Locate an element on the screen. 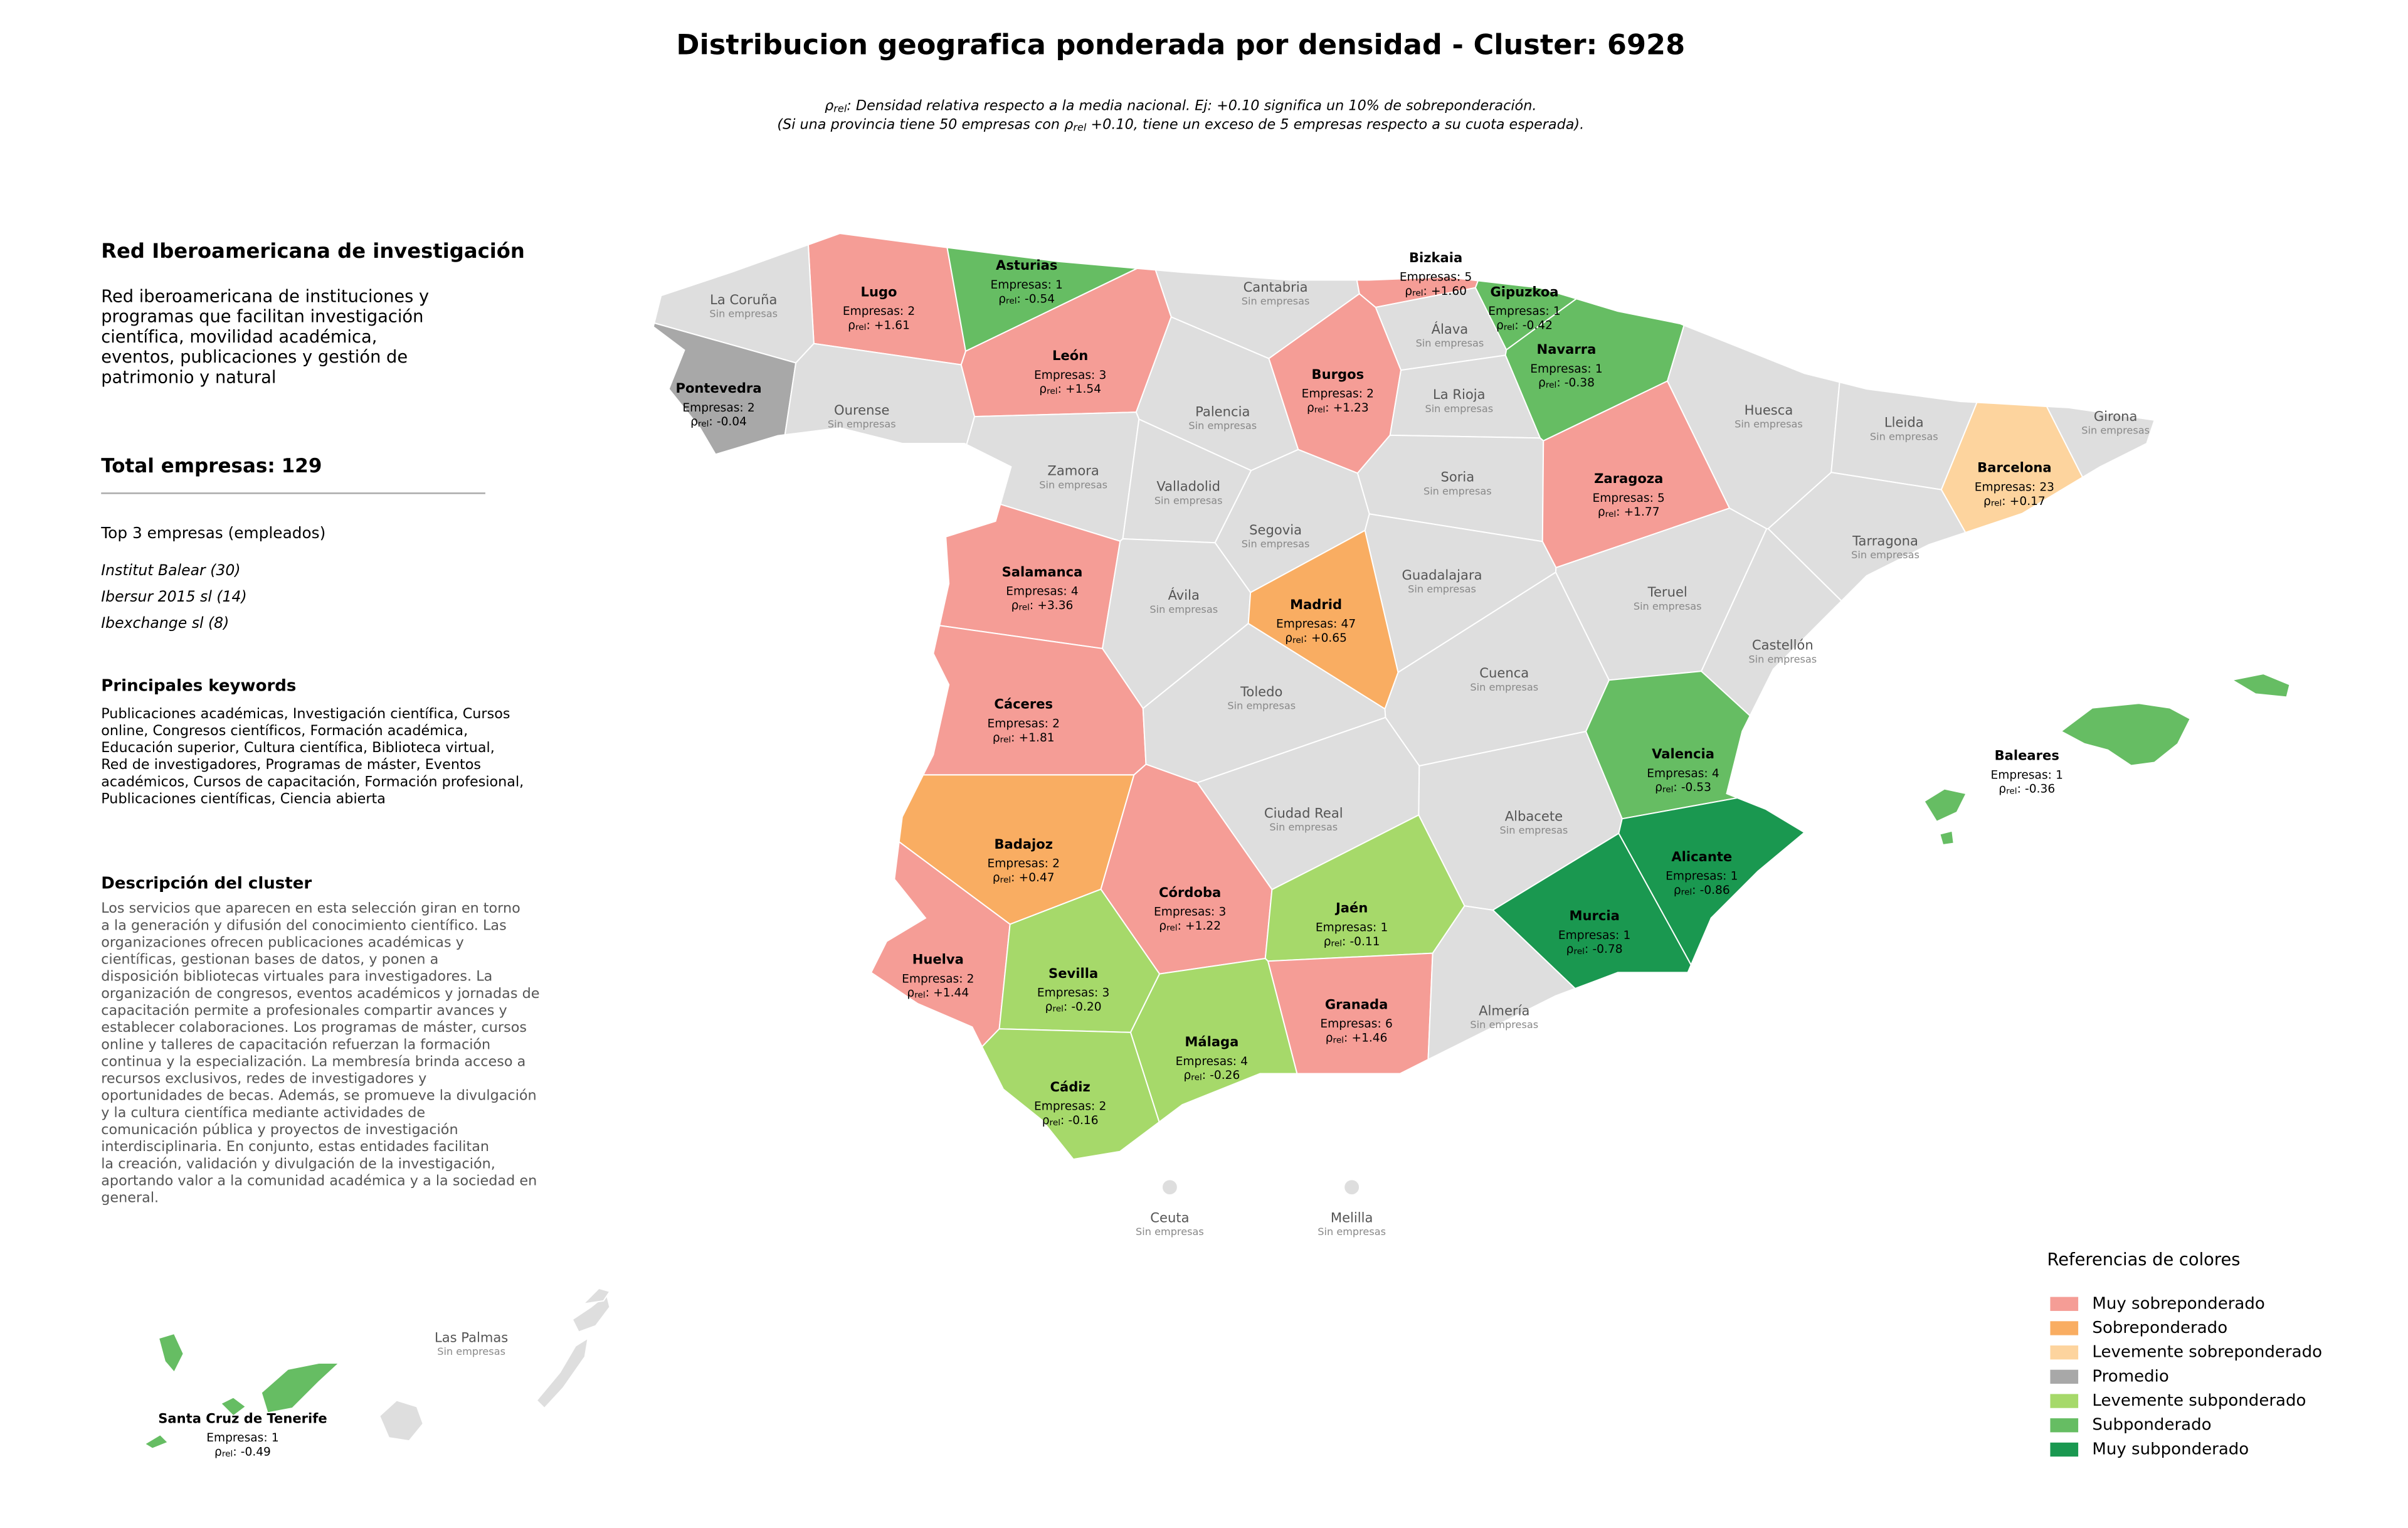 Image resolution: width=2408 pixels, height=1528 pixels. province-name: Huelva is located at coordinates (938, 959).